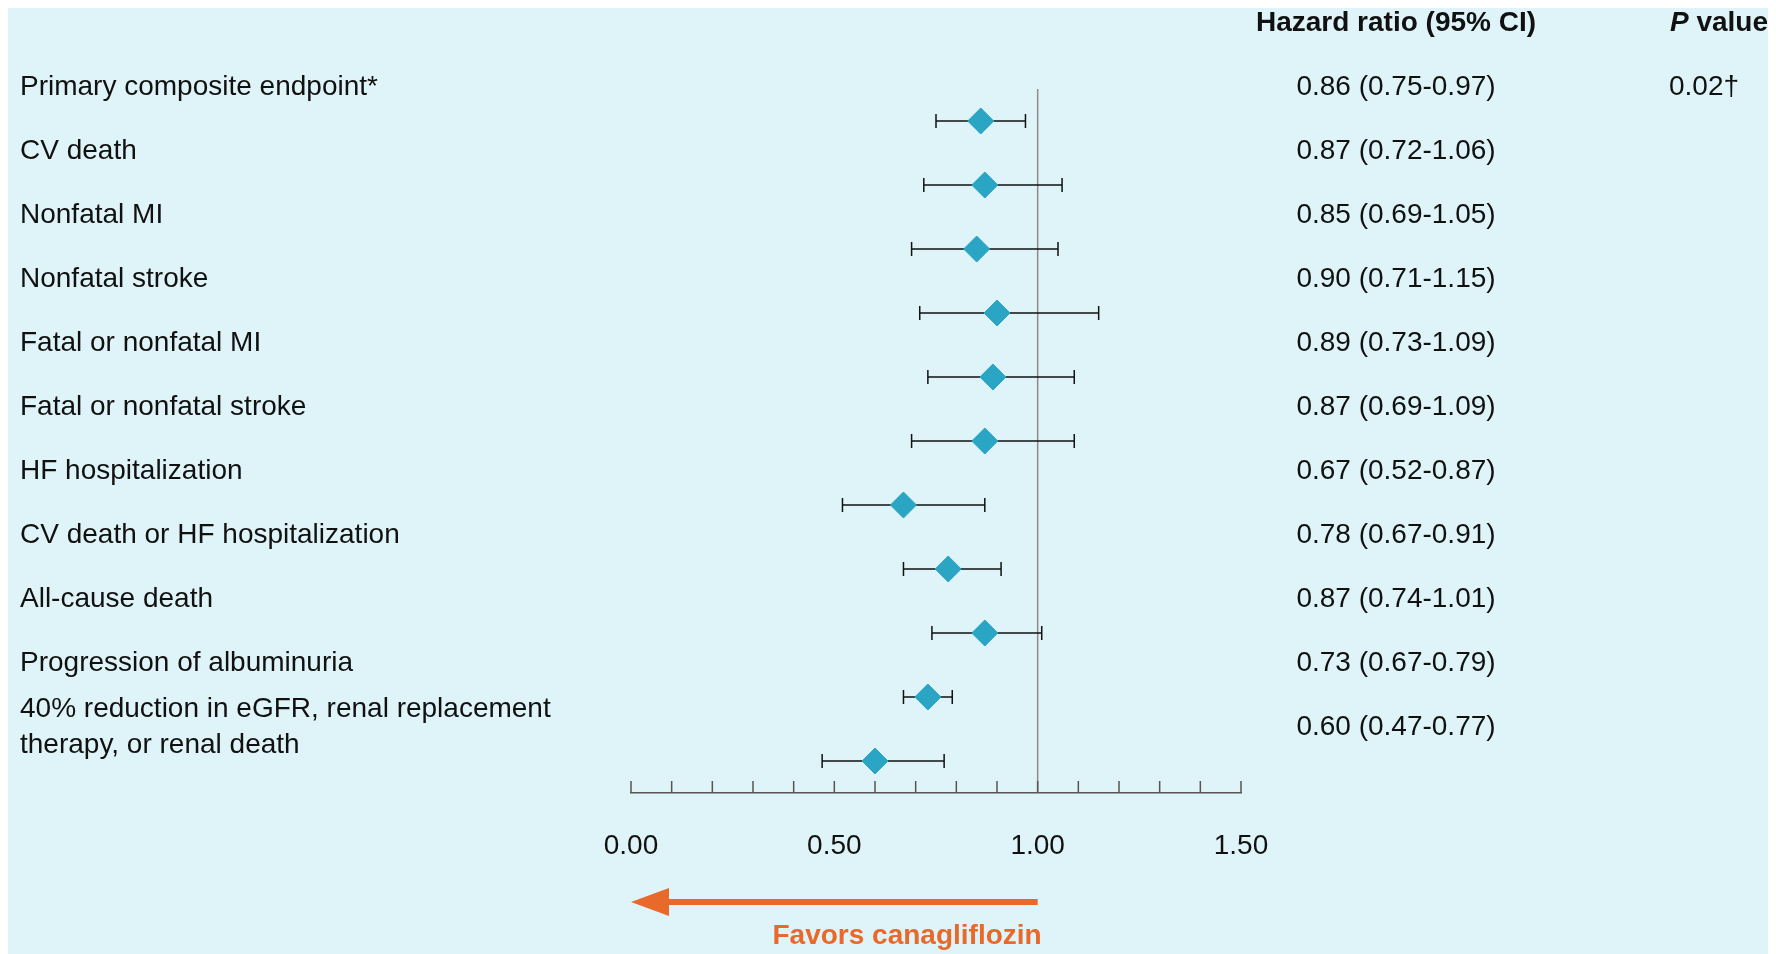 The height and width of the screenshot is (954, 1776). What do you see at coordinates (1396, 21) in the screenshot?
I see `text: Hazard ratio (95% CI)` at bounding box center [1396, 21].